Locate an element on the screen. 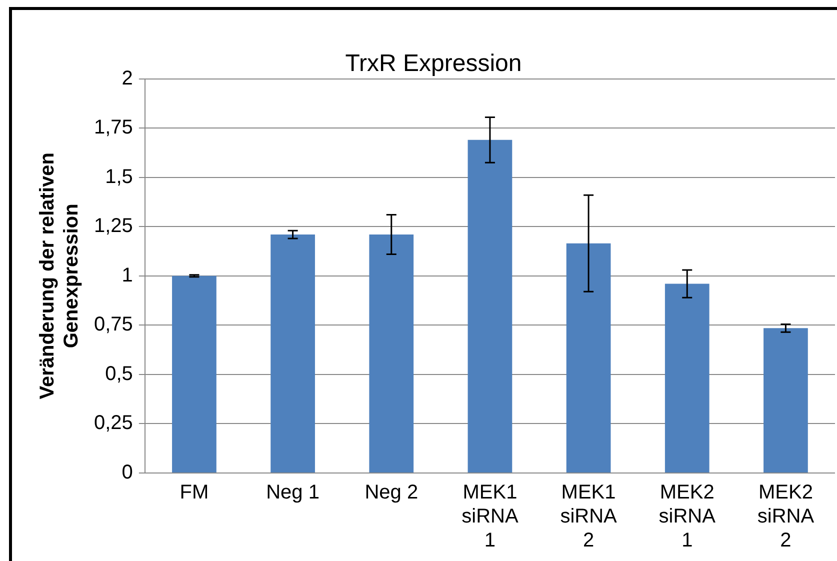 This screenshot has width=837, height=561. chart-title: TrxR Expression is located at coordinates (433, 64).